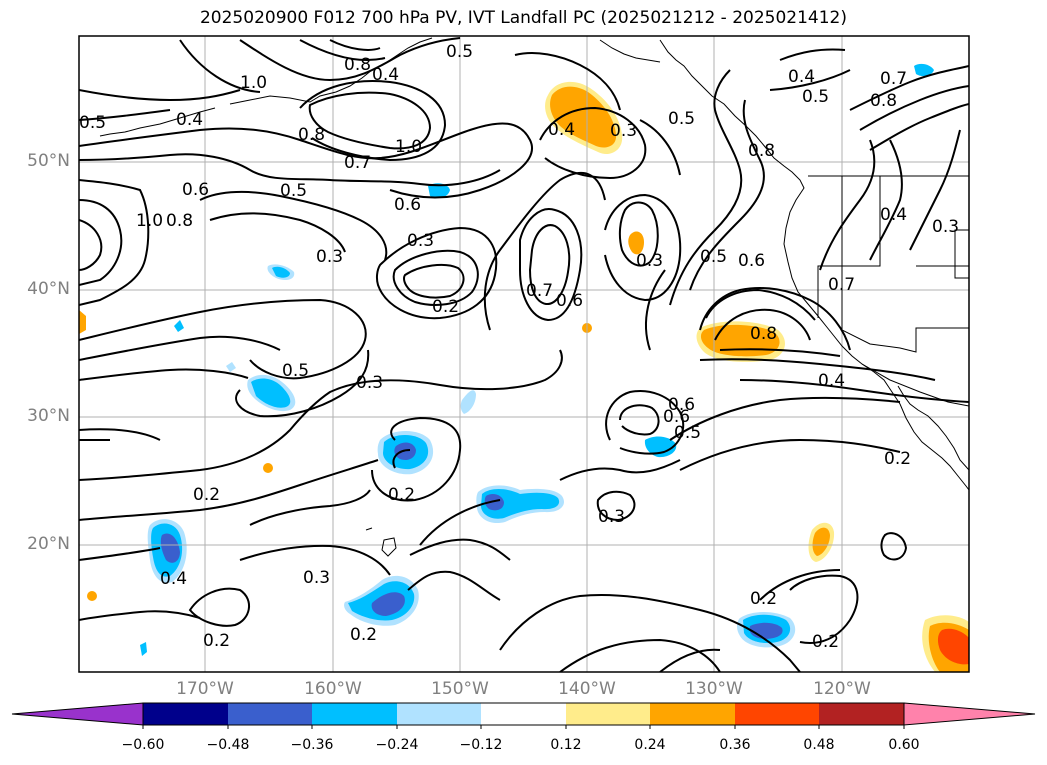 Image resolution: width=1047 pixels, height=765 pixels. Describe the element at coordinates (819, 745) in the screenshot. I see `colorbar-tick-label: 0.48` at that location.